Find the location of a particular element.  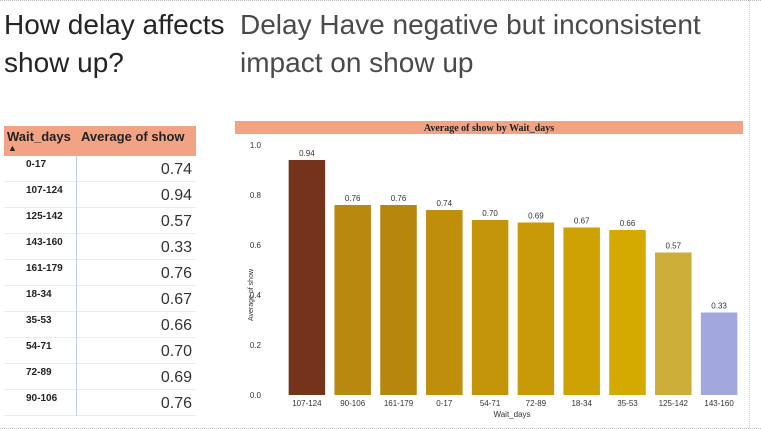

data-label: 0.74 is located at coordinates (445, 203).